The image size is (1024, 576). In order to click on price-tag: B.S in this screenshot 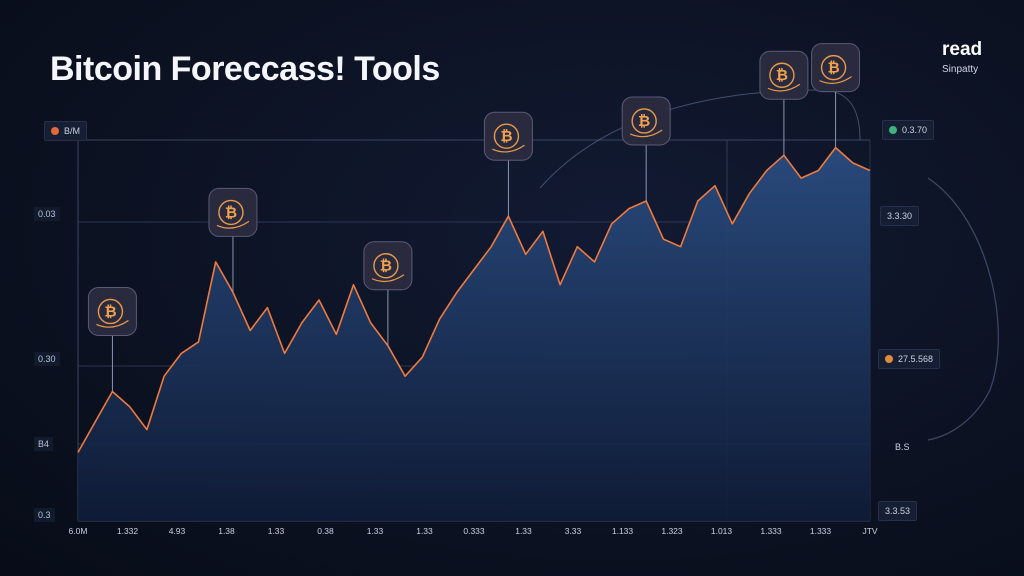, I will do `click(902, 447)`.